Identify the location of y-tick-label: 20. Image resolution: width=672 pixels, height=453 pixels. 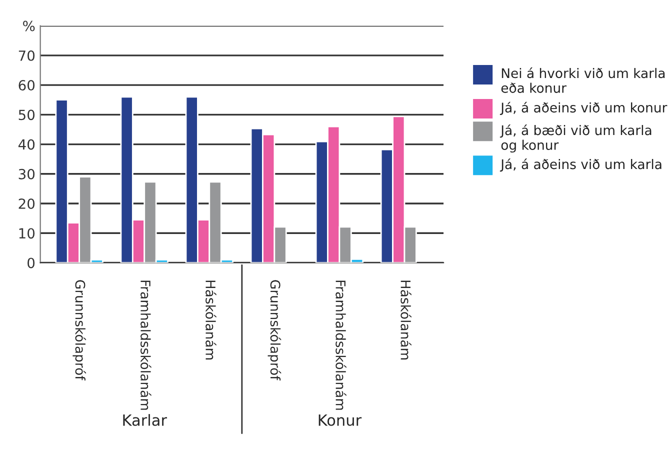
(26, 203).